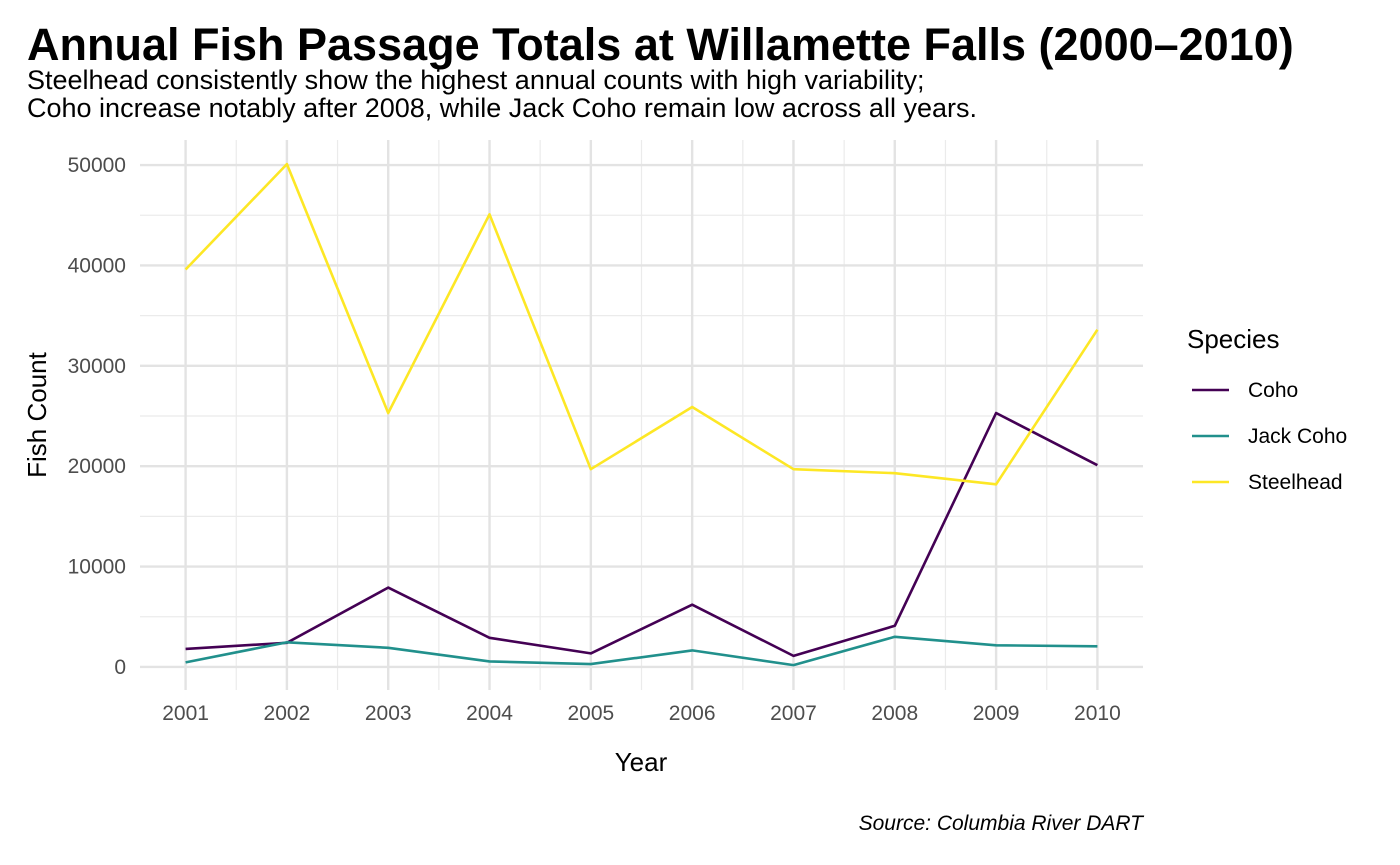  I want to click on y-tick-label: 20000, so click(97, 466).